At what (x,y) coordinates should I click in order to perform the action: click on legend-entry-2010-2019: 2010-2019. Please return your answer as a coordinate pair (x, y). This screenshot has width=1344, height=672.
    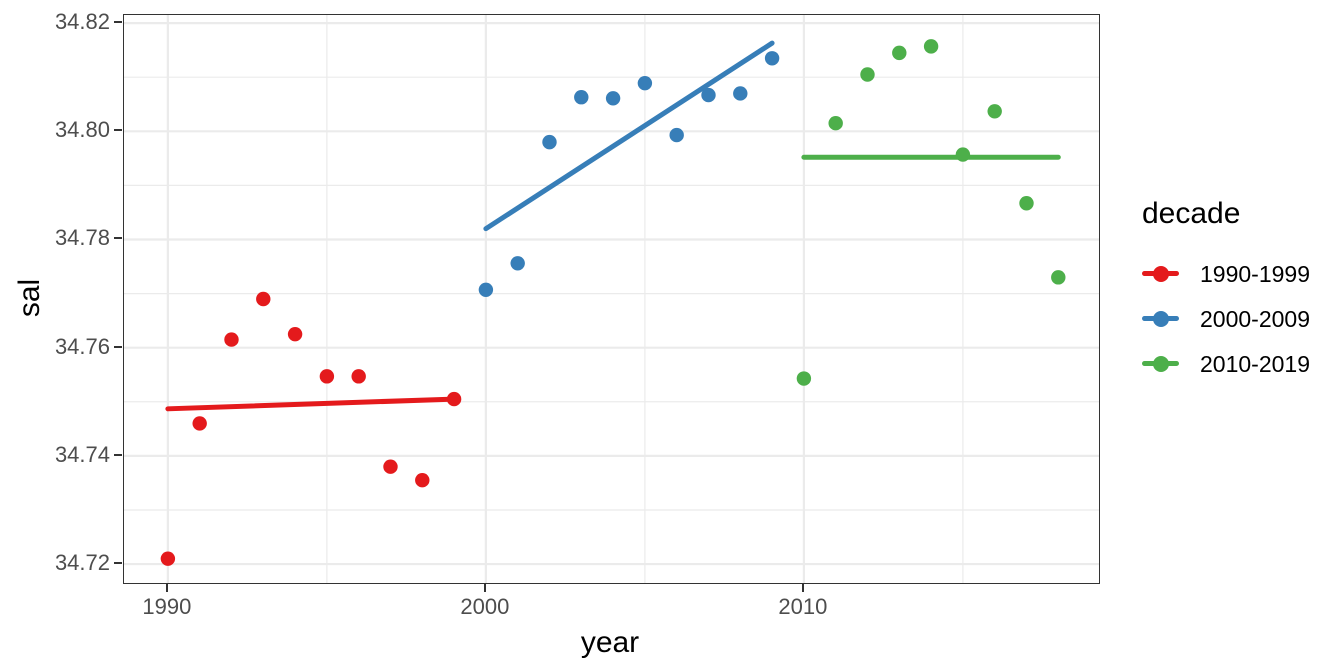
    Looking at the image, I should click on (1226, 363).